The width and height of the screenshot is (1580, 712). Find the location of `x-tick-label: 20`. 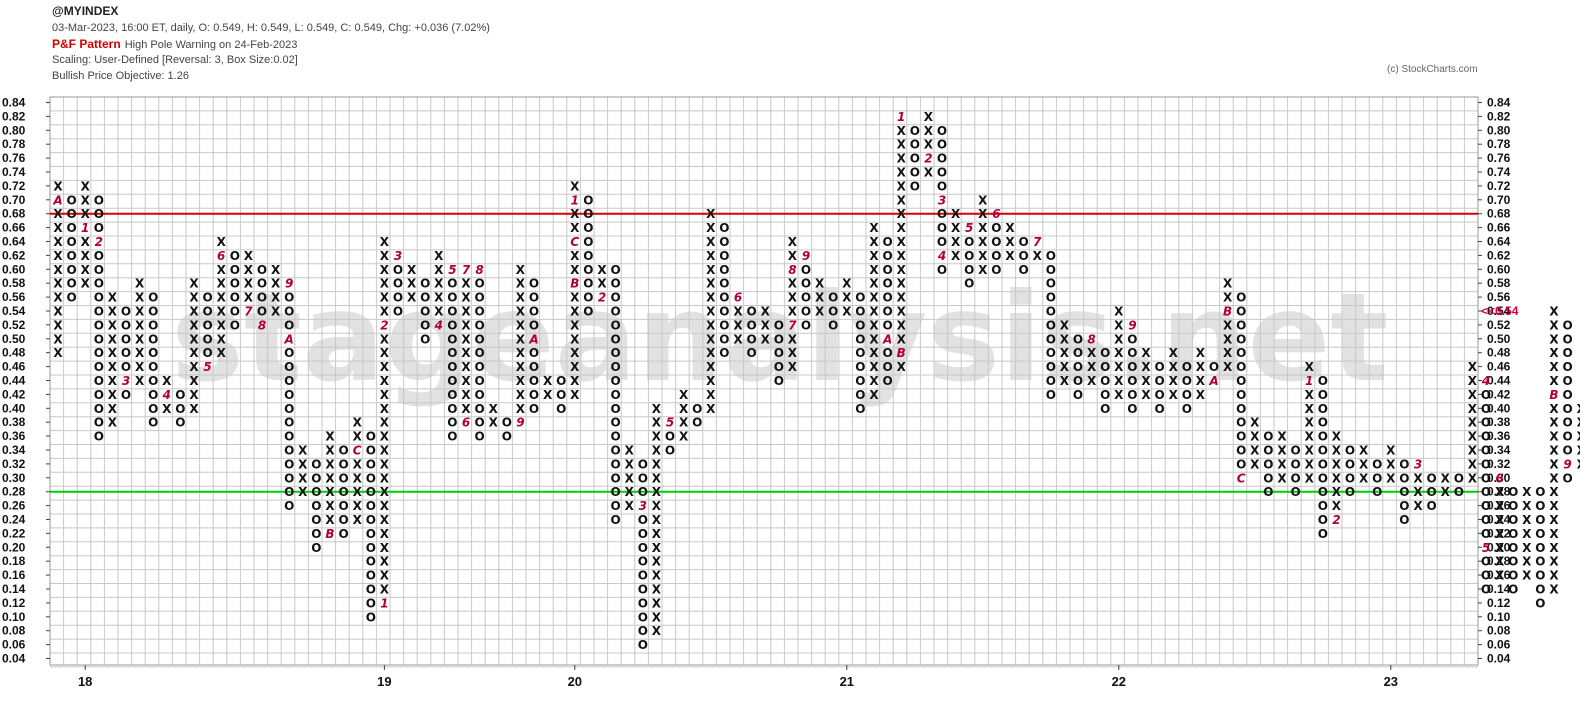

x-tick-label: 20 is located at coordinates (575, 681).